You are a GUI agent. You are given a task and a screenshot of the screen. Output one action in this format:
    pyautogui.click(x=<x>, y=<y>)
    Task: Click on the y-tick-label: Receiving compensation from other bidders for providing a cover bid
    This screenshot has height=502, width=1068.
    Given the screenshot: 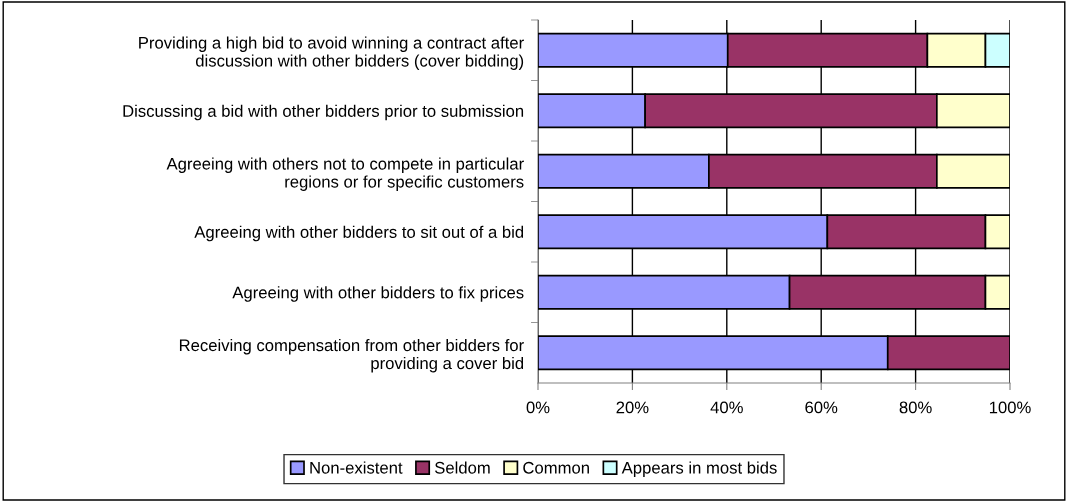 What is the action you would take?
    pyautogui.click(x=351, y=355)
    